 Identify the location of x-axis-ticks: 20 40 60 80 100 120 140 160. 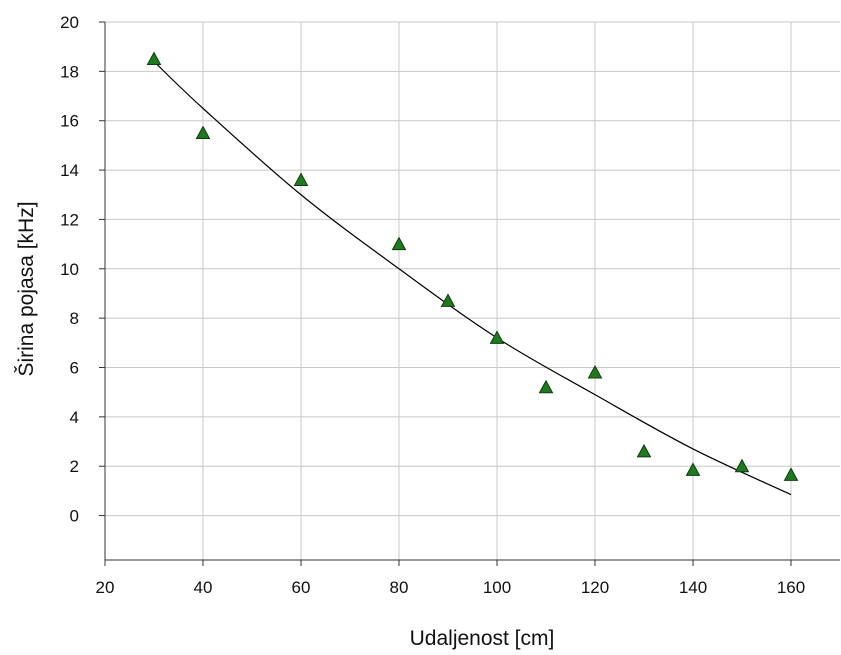
(450, 578).